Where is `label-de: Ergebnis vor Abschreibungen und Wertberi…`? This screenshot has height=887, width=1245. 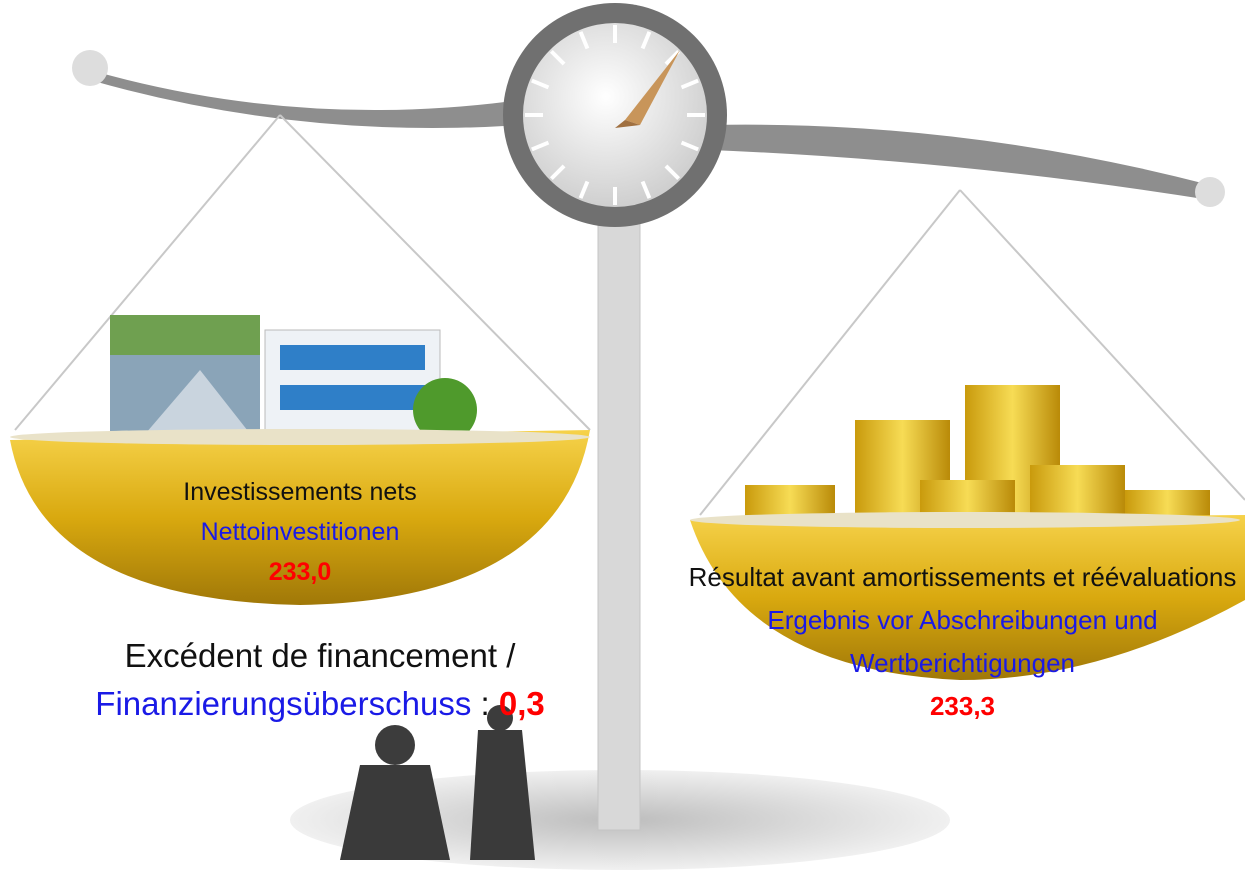 label-de: Ergebnis vor Abschreibungen und Wertberi… is located at coordinates (962, 641).